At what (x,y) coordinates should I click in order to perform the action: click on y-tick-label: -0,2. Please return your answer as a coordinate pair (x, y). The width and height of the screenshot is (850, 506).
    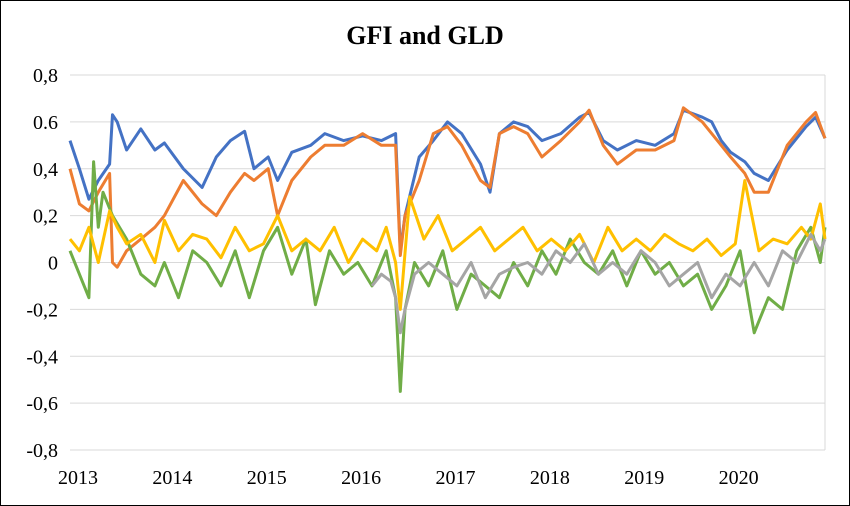
    Looking at the image, I should click on (42, 310).